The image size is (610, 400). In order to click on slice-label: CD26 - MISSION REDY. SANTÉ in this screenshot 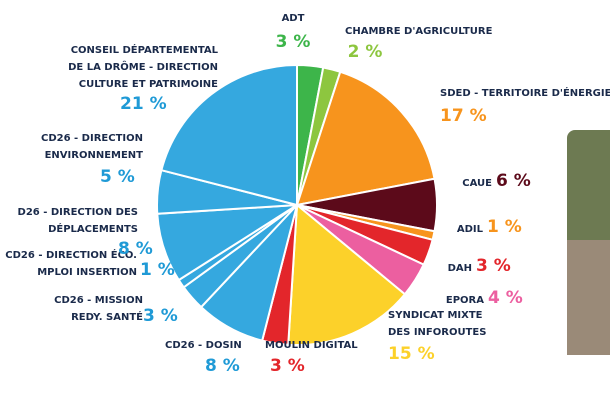, I will do `click(98, 309)`.